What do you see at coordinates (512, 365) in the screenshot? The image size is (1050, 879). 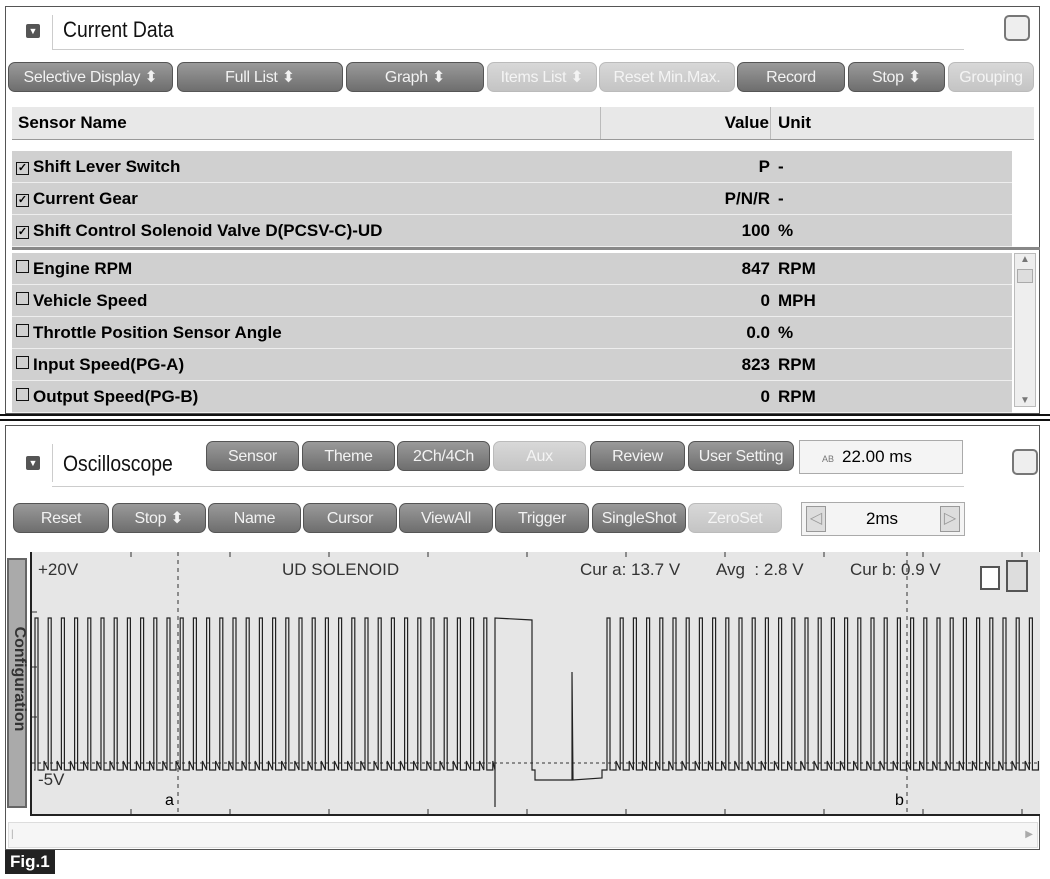 I see `table-row: Input Speed(PG-A) 823 RPM` at bounding box center [512, 365].